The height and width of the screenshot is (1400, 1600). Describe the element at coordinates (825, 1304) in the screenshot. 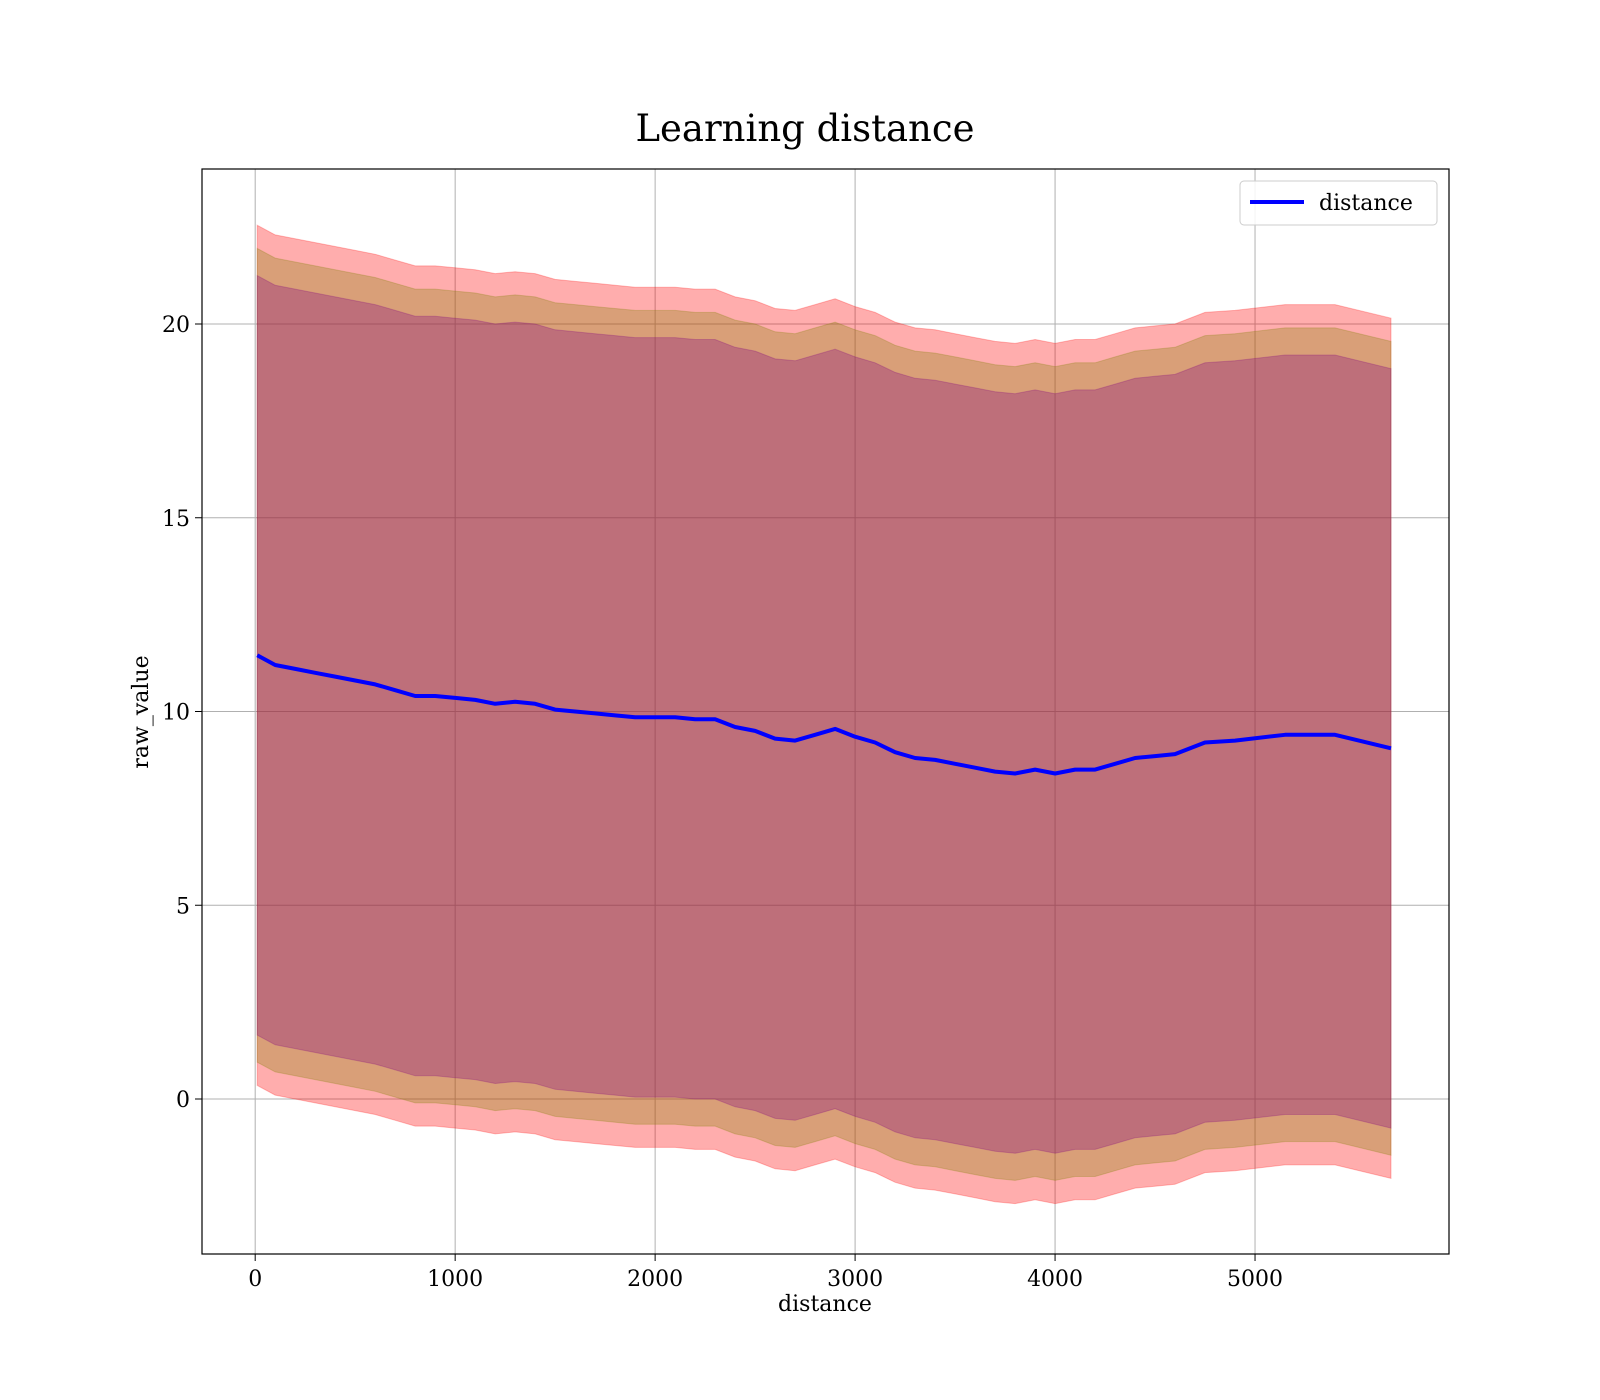

I see `x-axis-label: distance` at that location.